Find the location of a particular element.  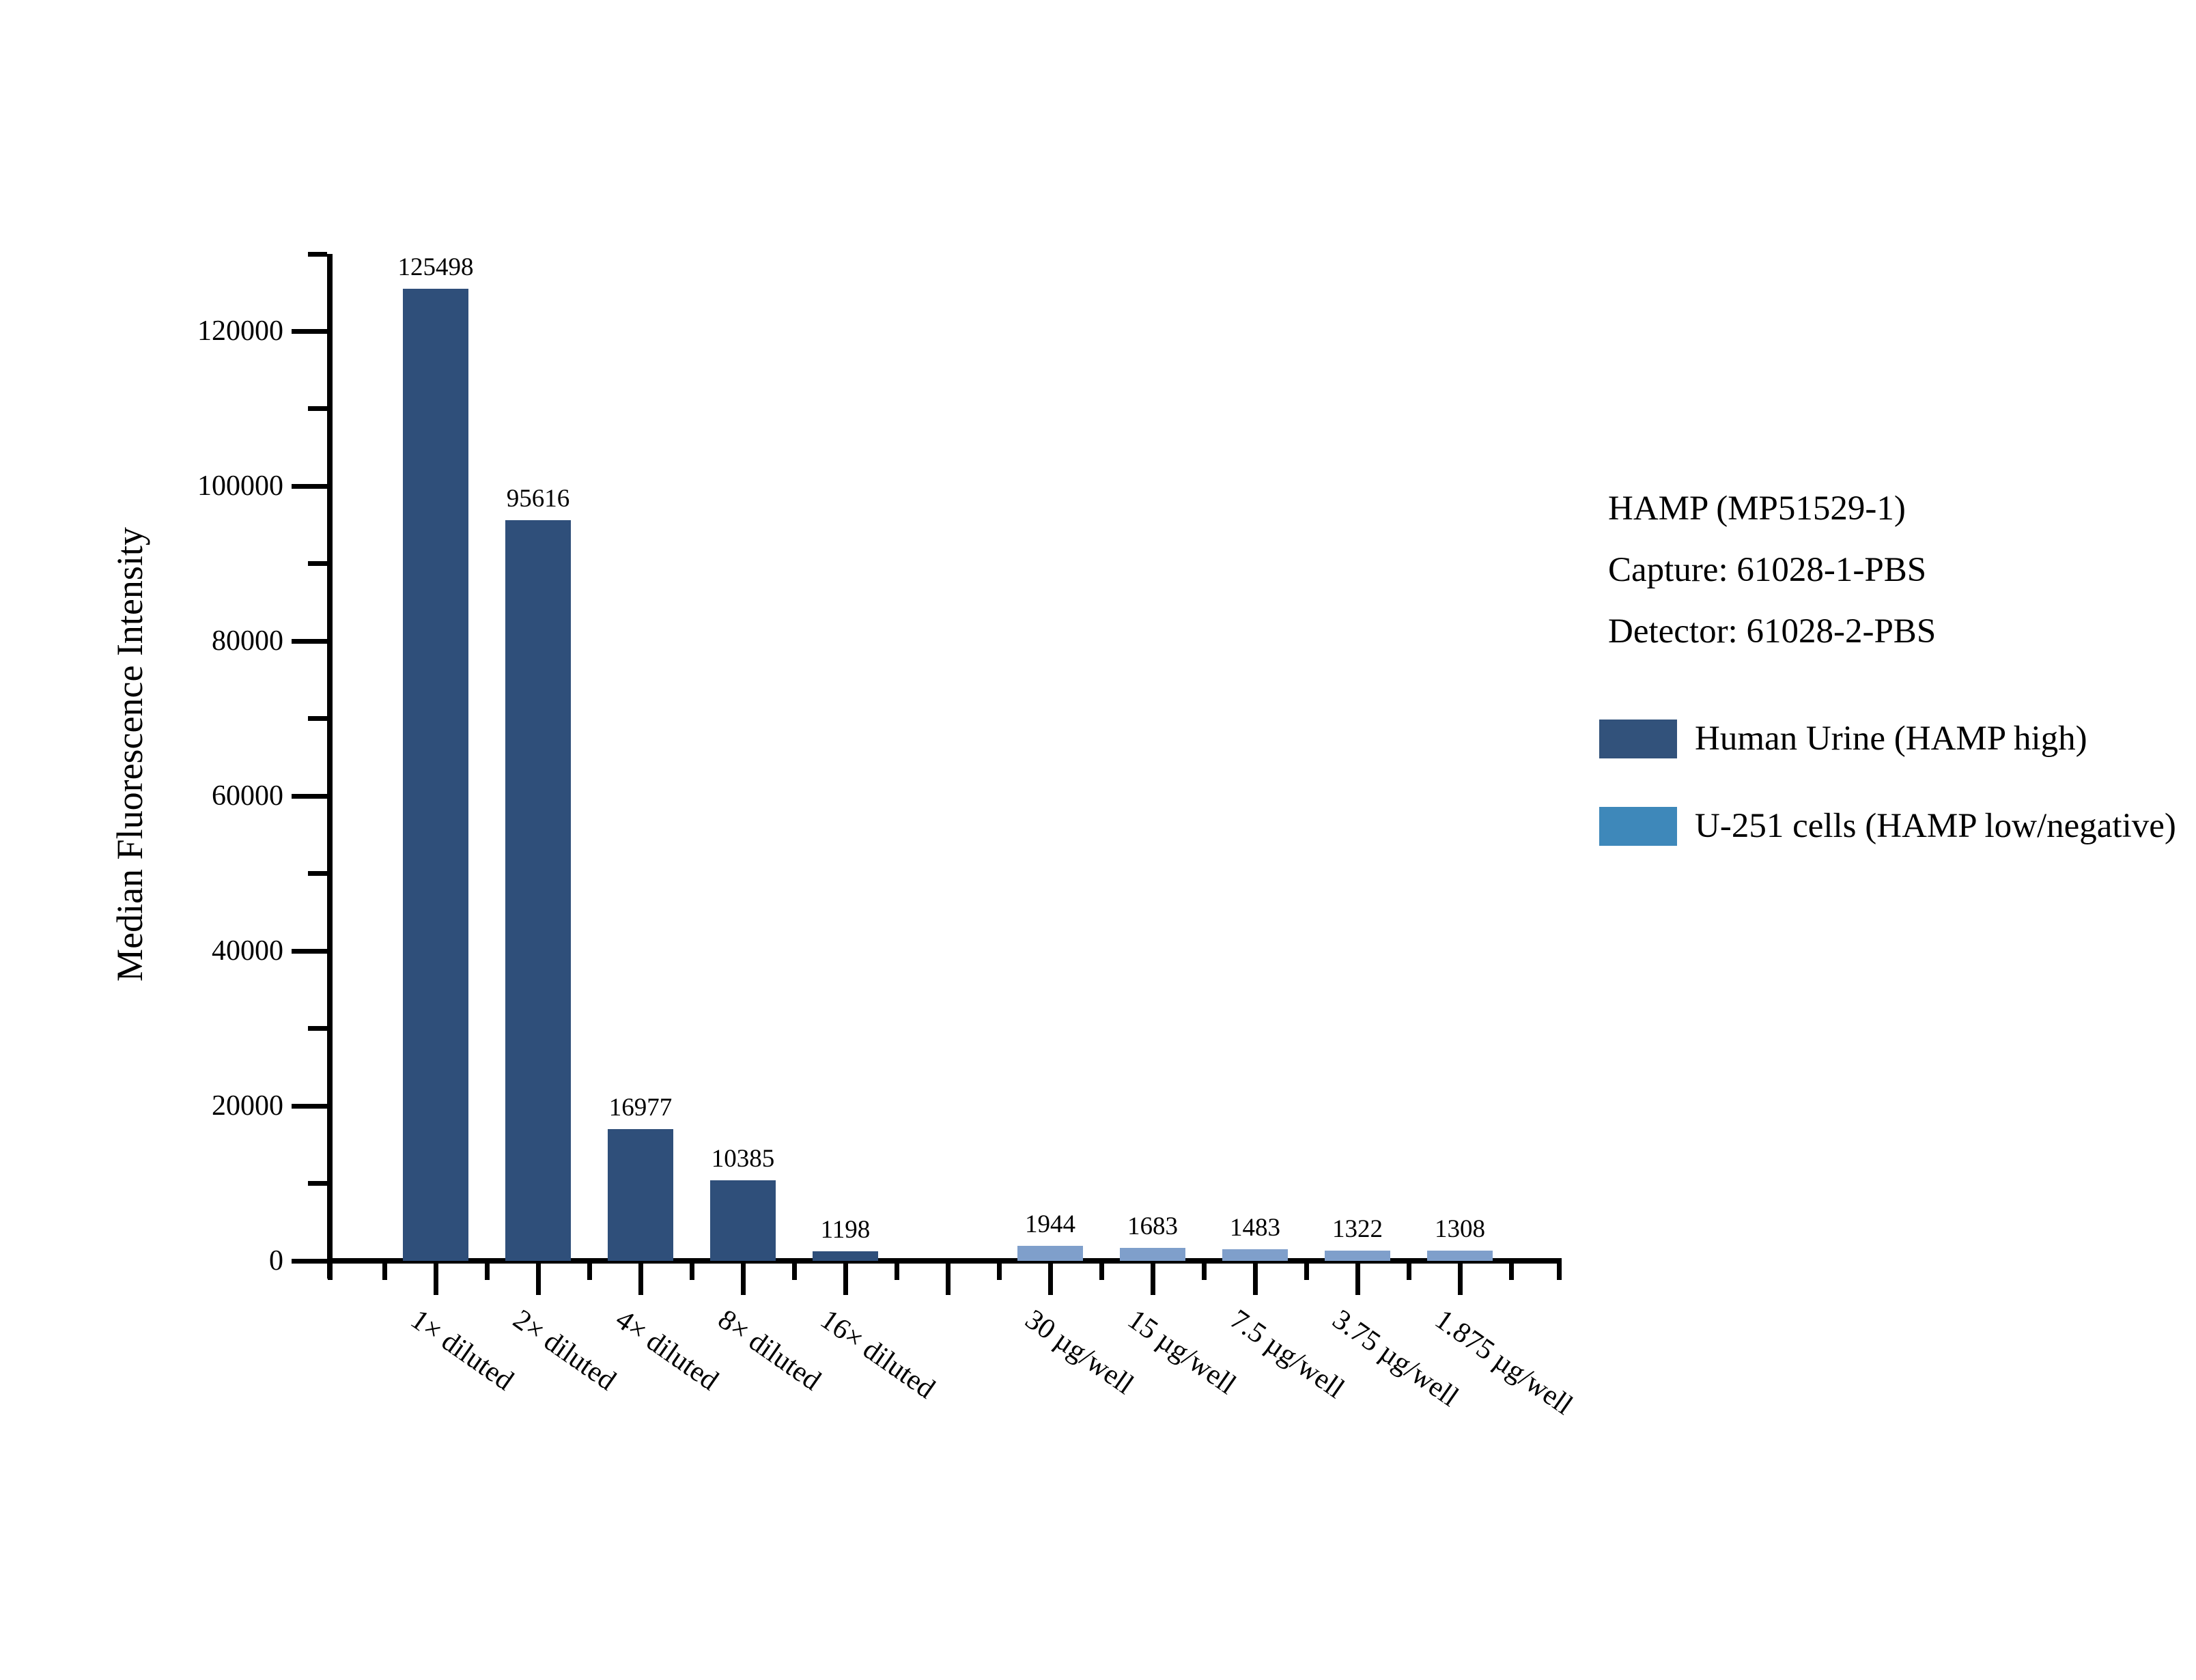

y-tick-label: 0 is located at coordinates (276, 1261).